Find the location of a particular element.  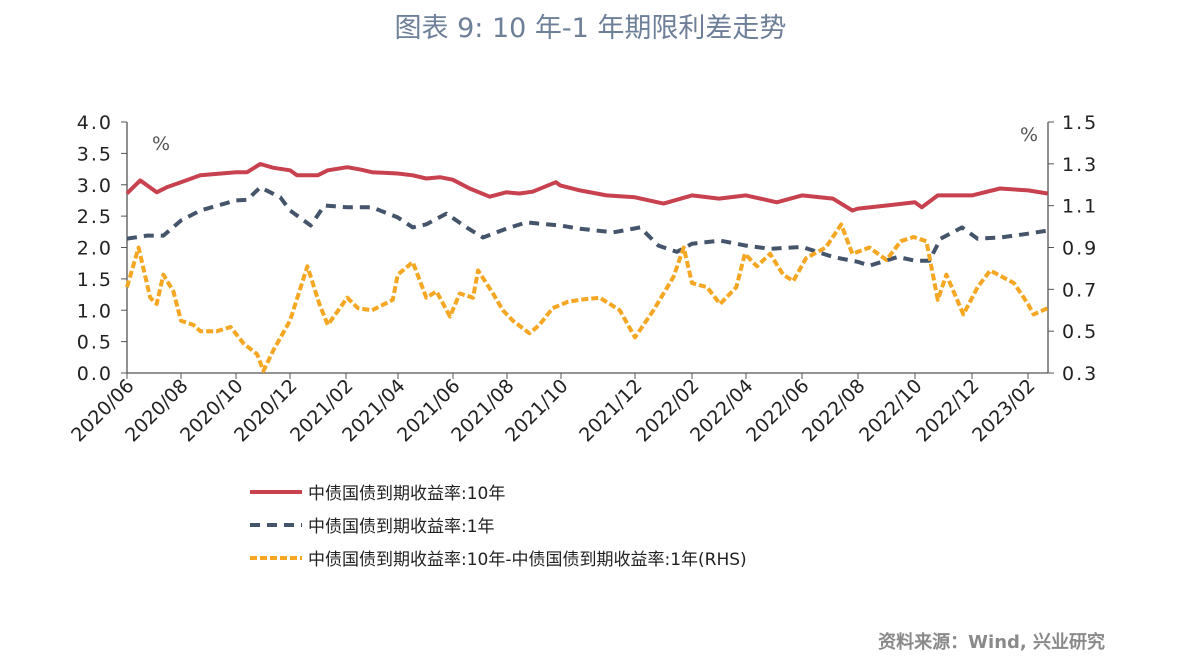

left-tick-label: 4.0 is located at coordinates (95, 123).